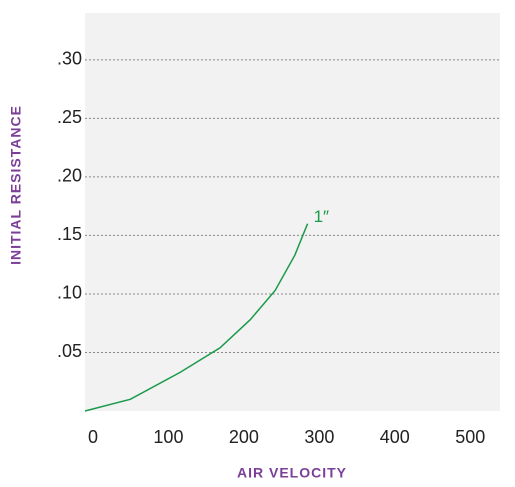  I want to click on y-tick-label: .25, so click(69, 117).